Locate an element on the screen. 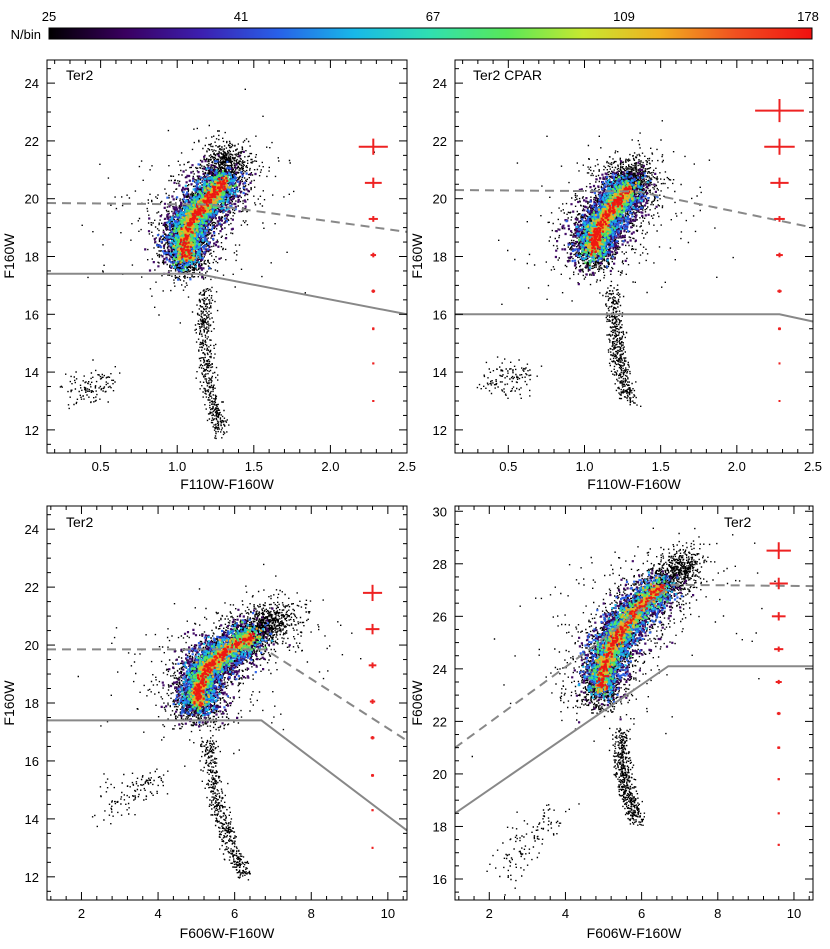  colorbar-tick-label: 67 is located at coordinates (433, 16).